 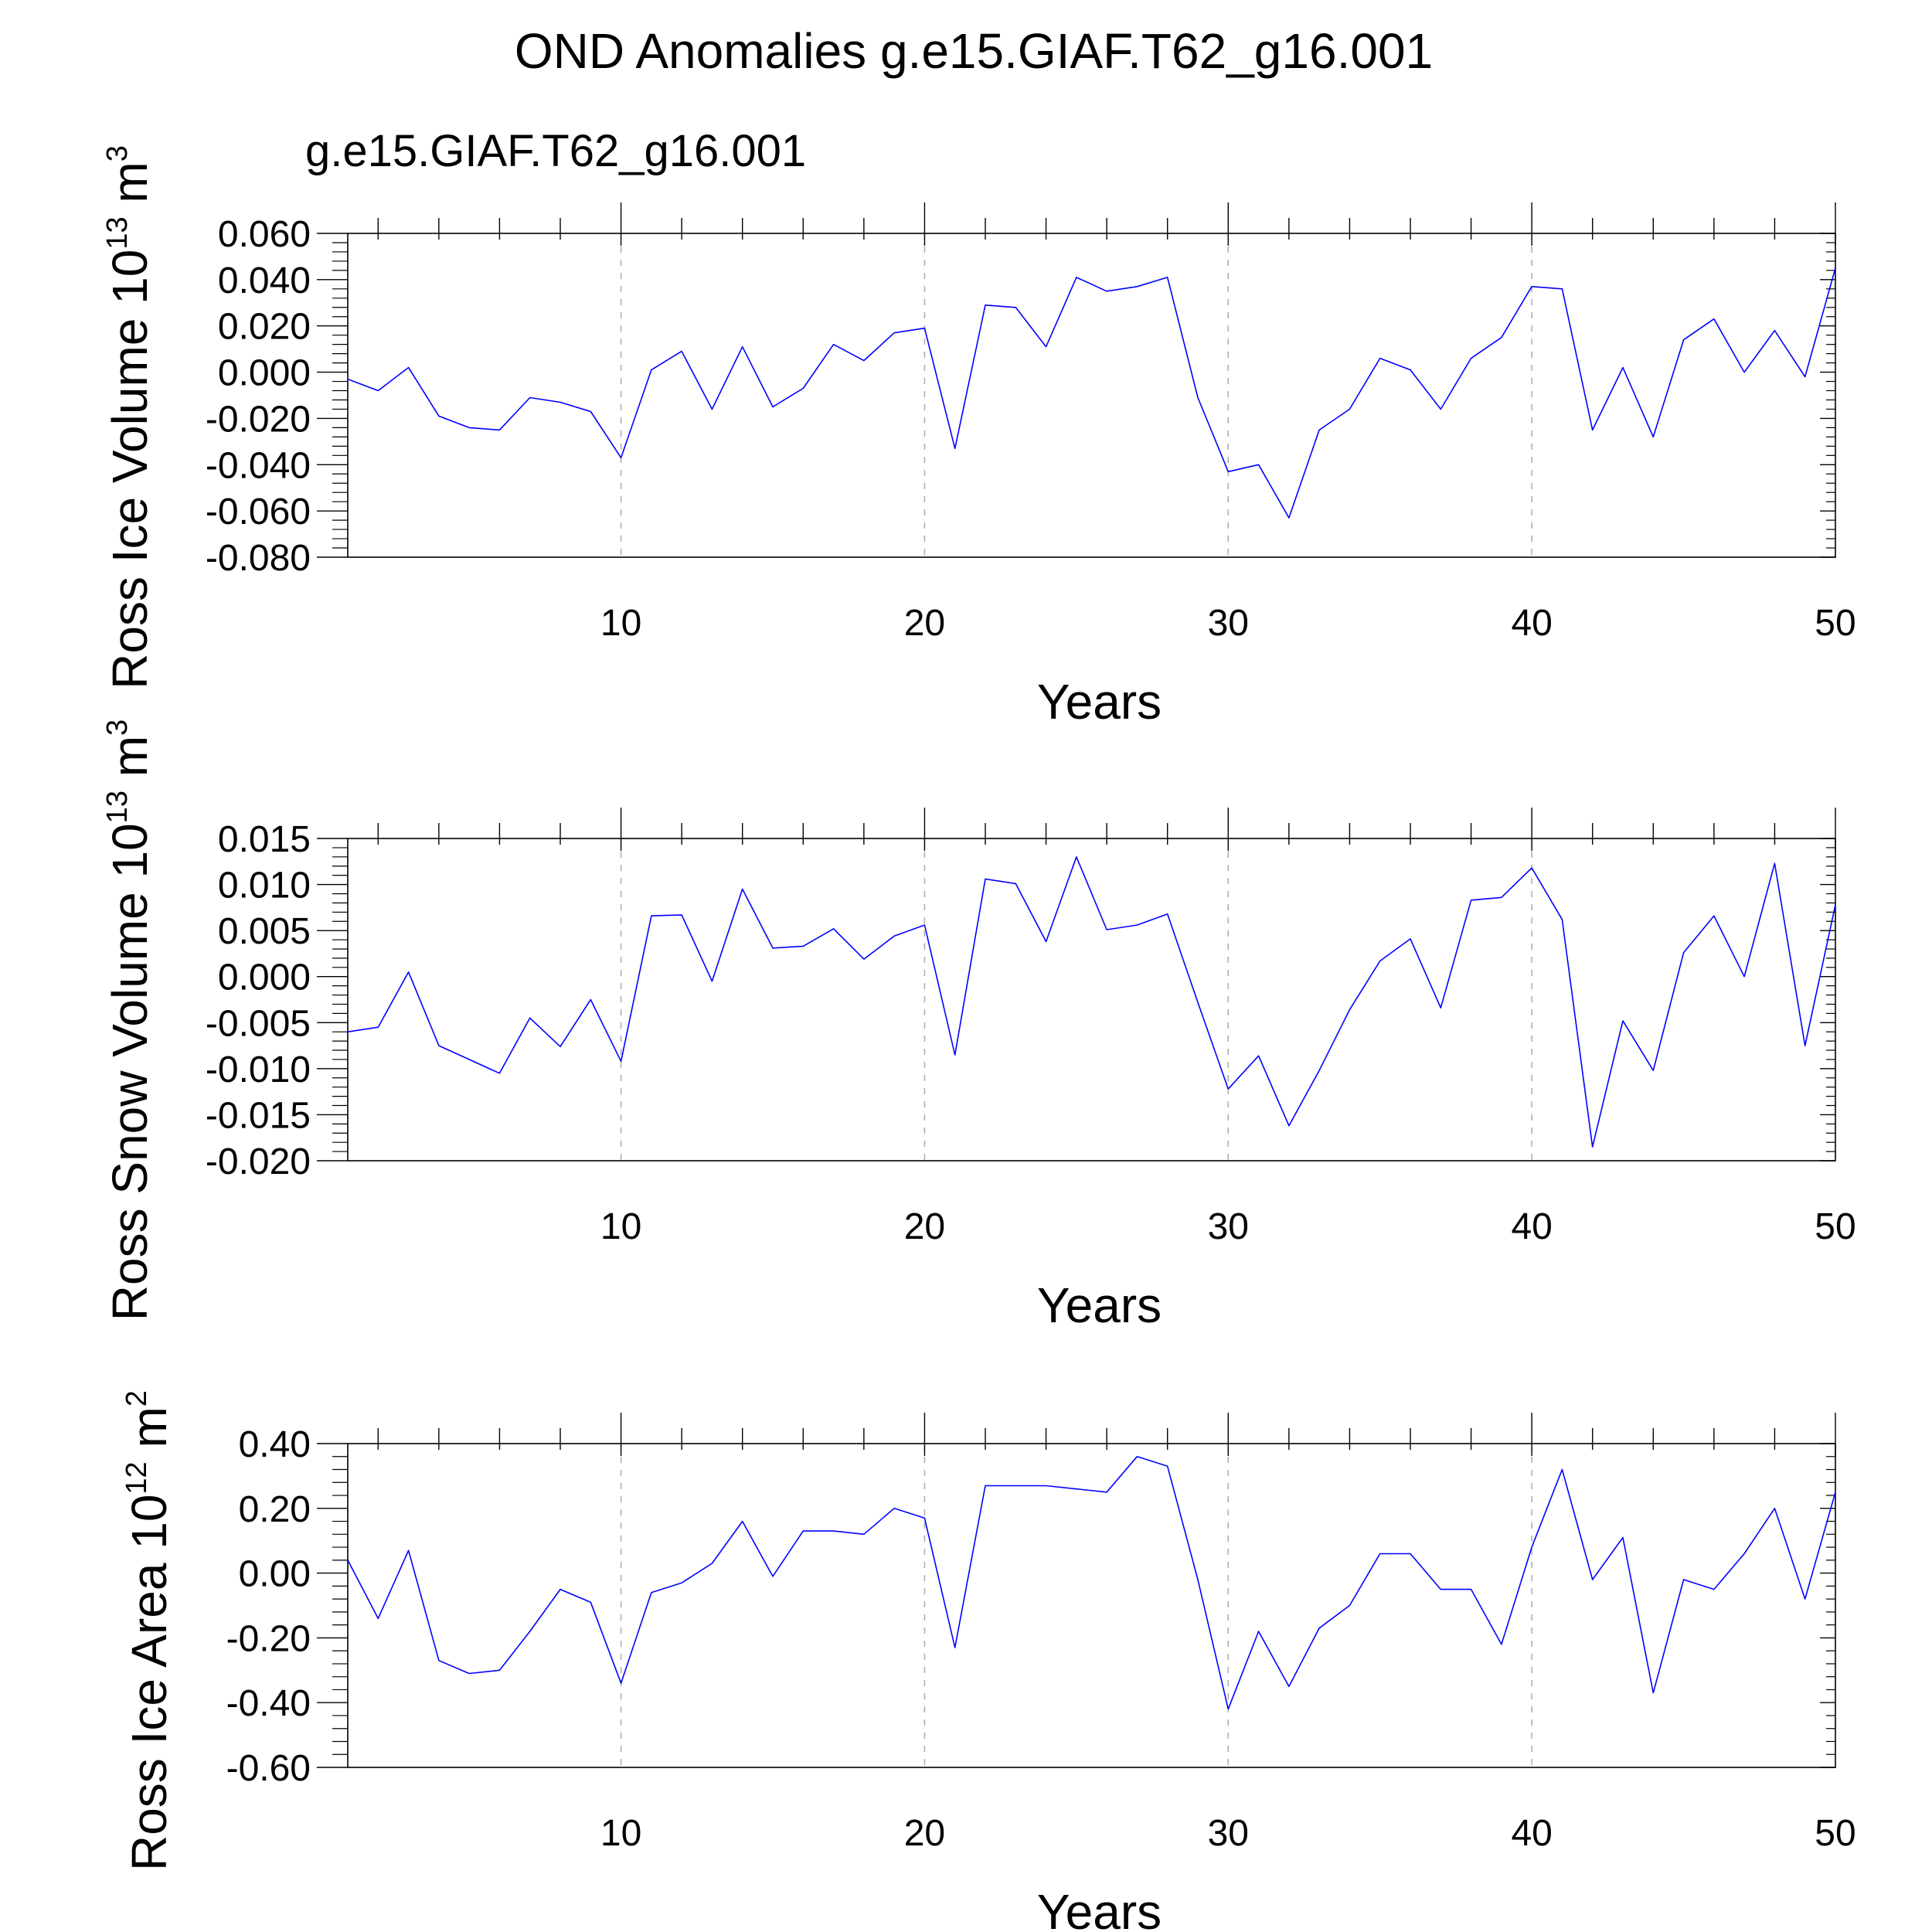 What do you see at coordinates (275, 1445) in the screenshot?
I see `y-tick-label: 0.40` at bounding box center [275, 1445].